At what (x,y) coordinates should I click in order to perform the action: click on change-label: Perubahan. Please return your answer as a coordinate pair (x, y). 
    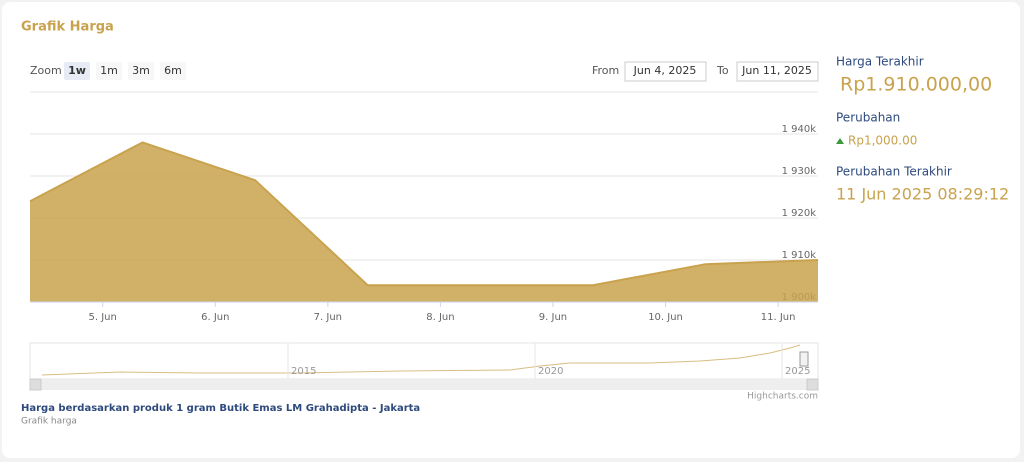
    Looking at the image, I should click on (868, 118).